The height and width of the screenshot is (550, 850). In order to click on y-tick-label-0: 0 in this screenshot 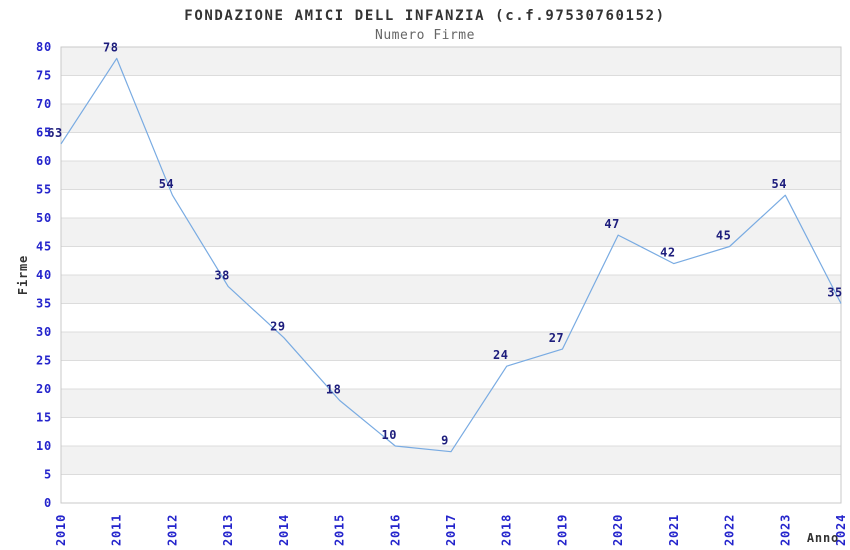, I will do `click(48, 503)`.